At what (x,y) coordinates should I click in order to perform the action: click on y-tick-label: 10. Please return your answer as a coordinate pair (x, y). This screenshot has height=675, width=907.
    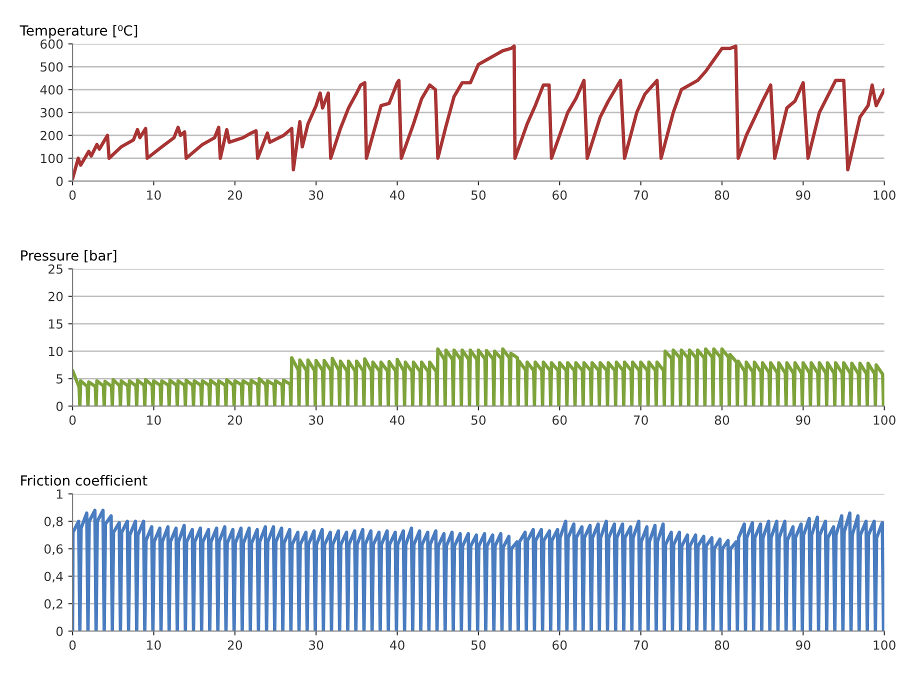
    Looking at the image, I should click on (56, 351).